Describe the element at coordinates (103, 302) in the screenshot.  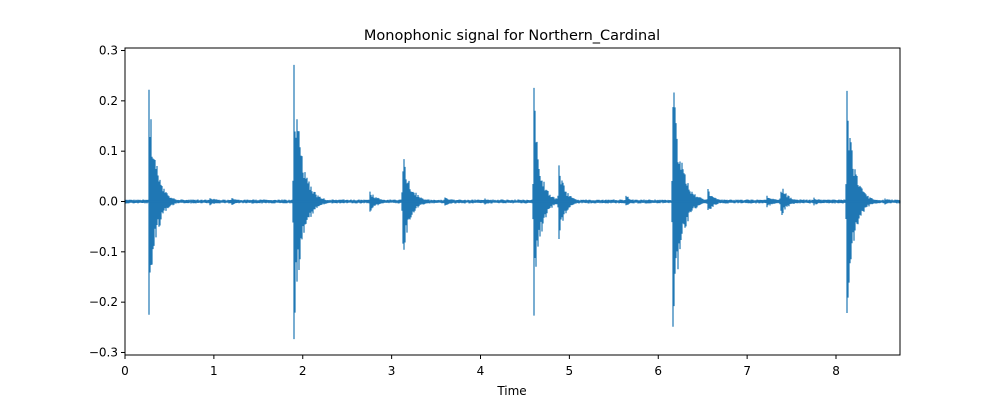
I see `y-tick-label: −0.2` at that location.